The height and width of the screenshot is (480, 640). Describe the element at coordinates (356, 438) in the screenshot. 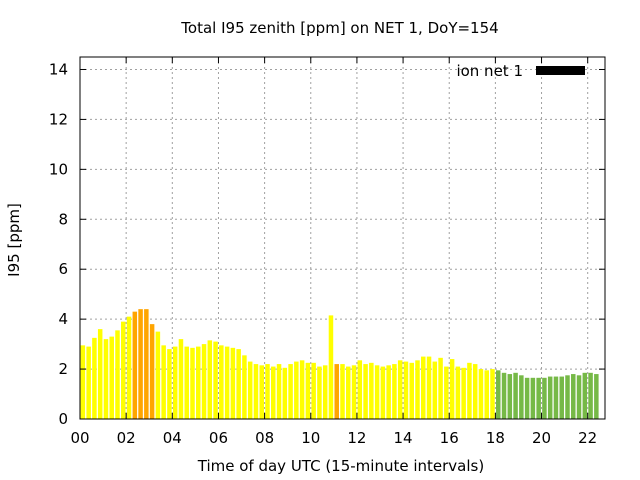

I see `x-tick-label: 12` at that location.